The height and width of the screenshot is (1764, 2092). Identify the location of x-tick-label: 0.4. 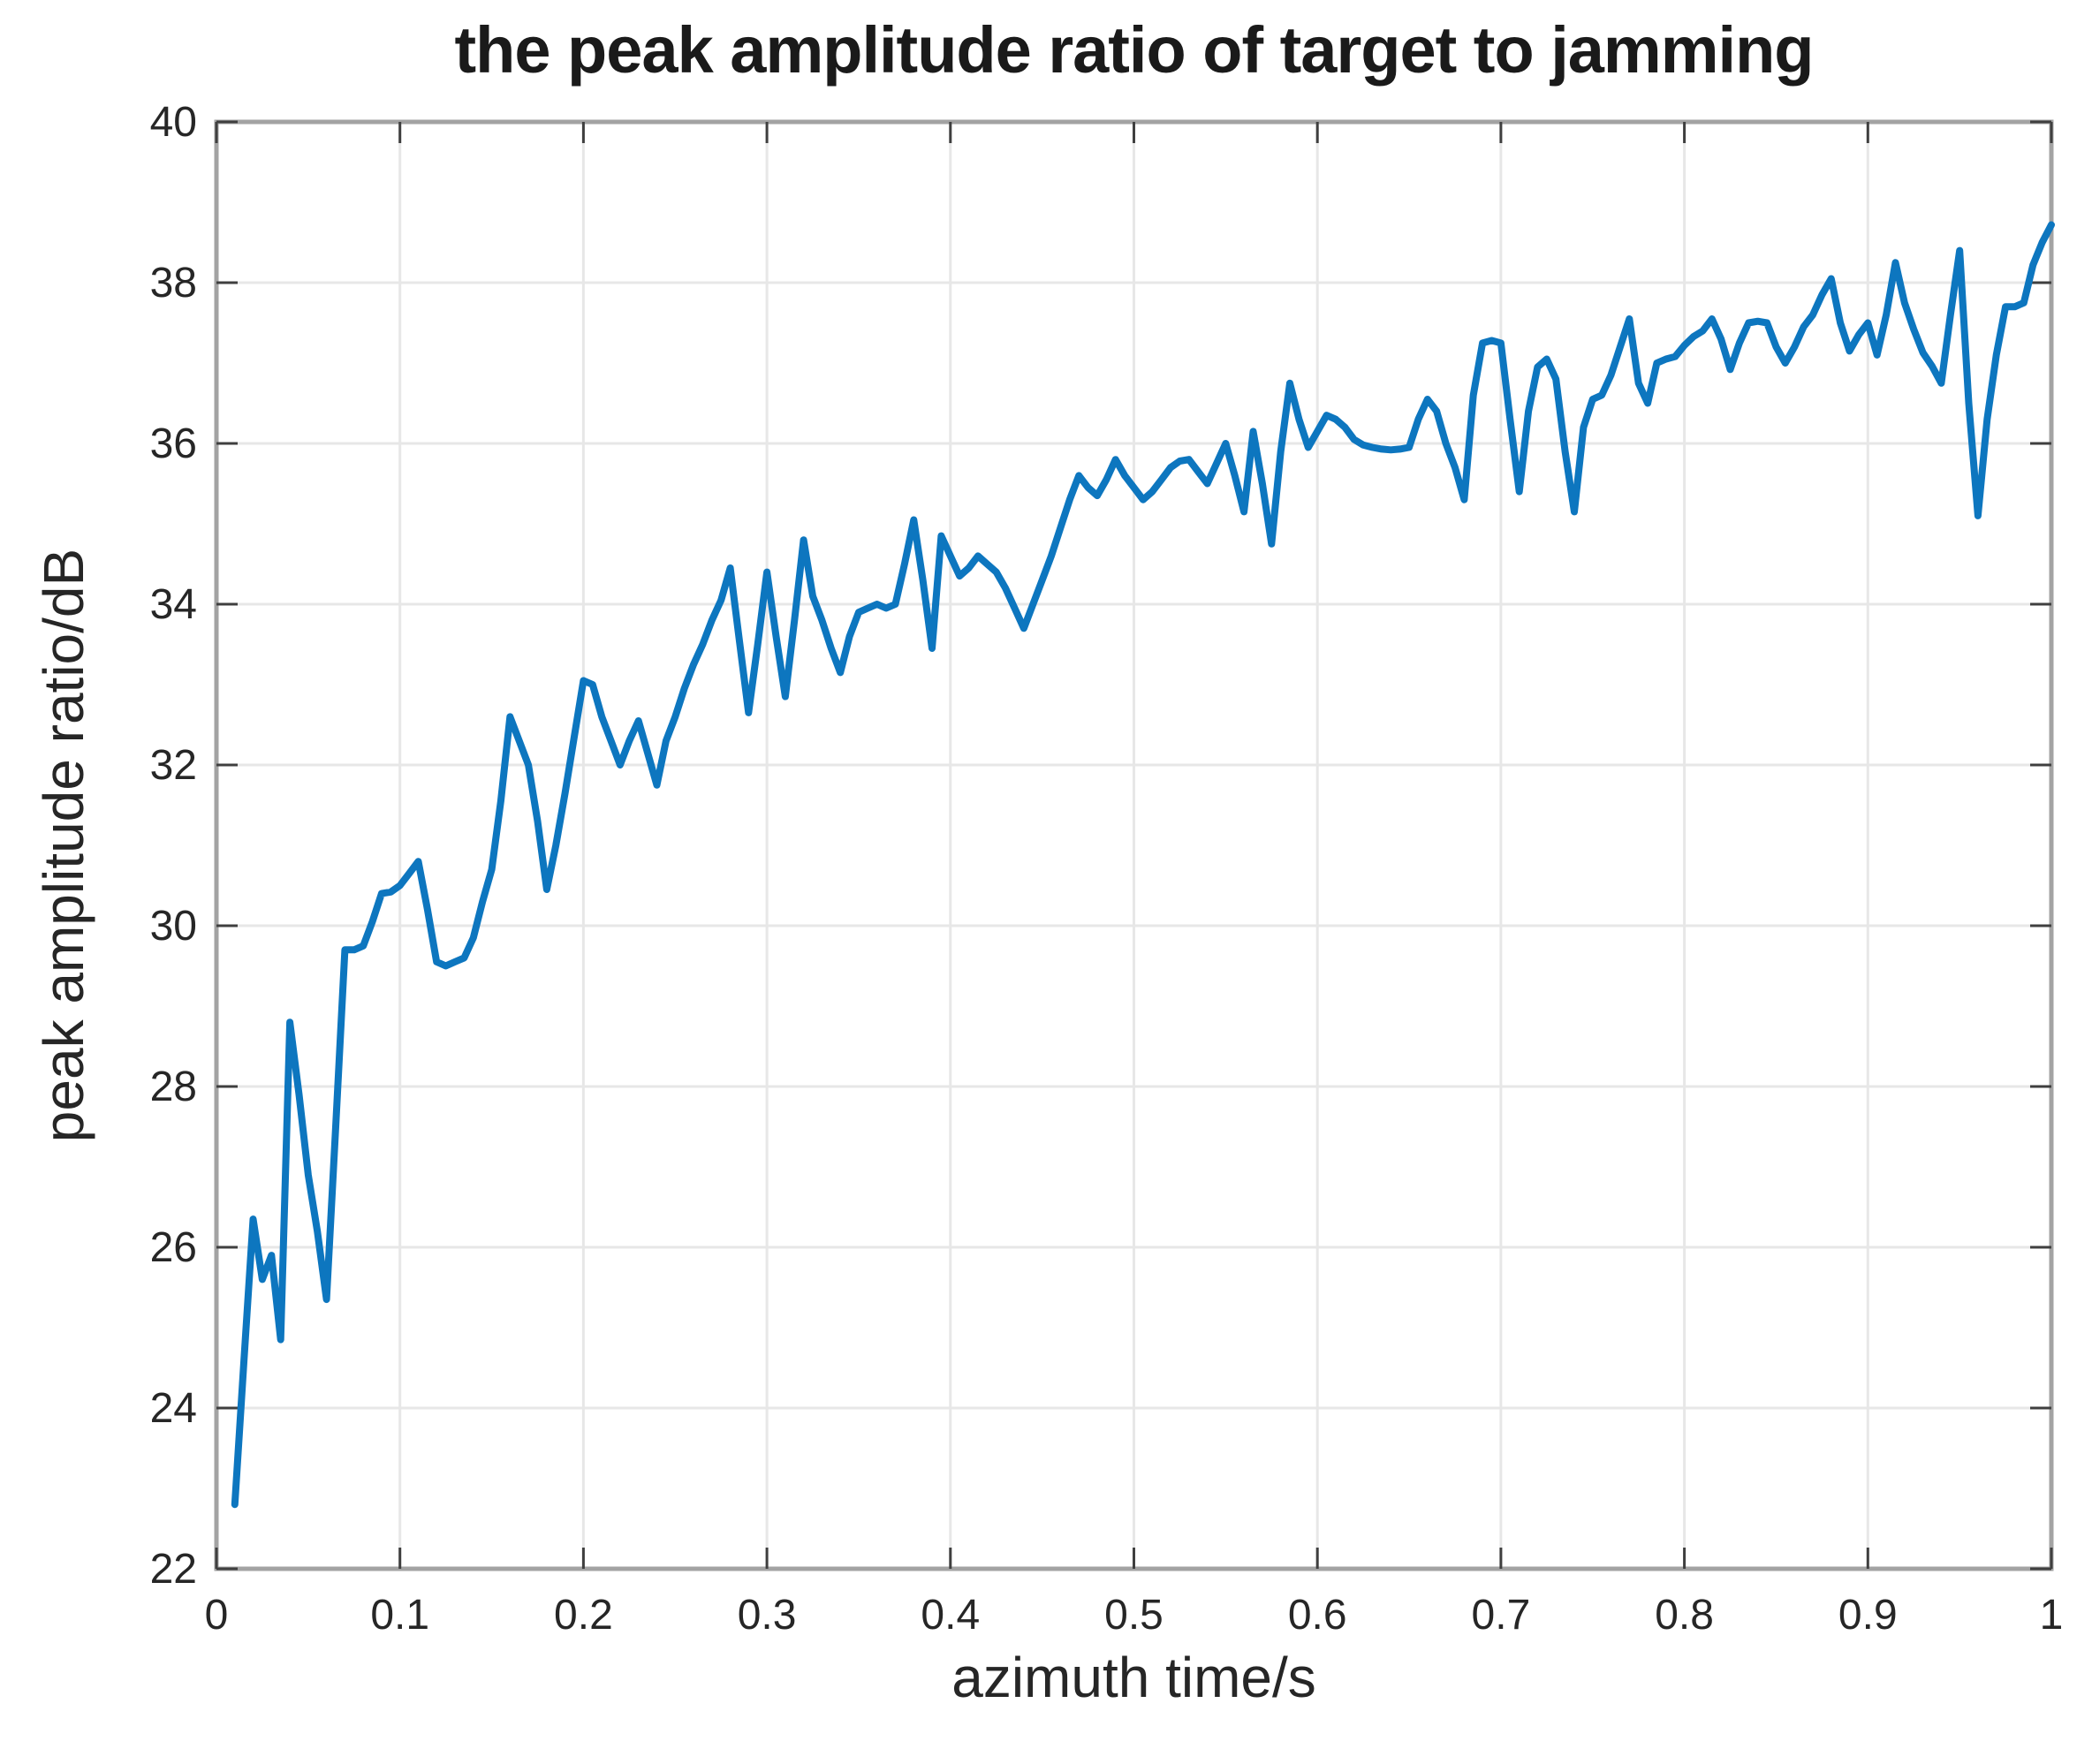
(950, 1615).